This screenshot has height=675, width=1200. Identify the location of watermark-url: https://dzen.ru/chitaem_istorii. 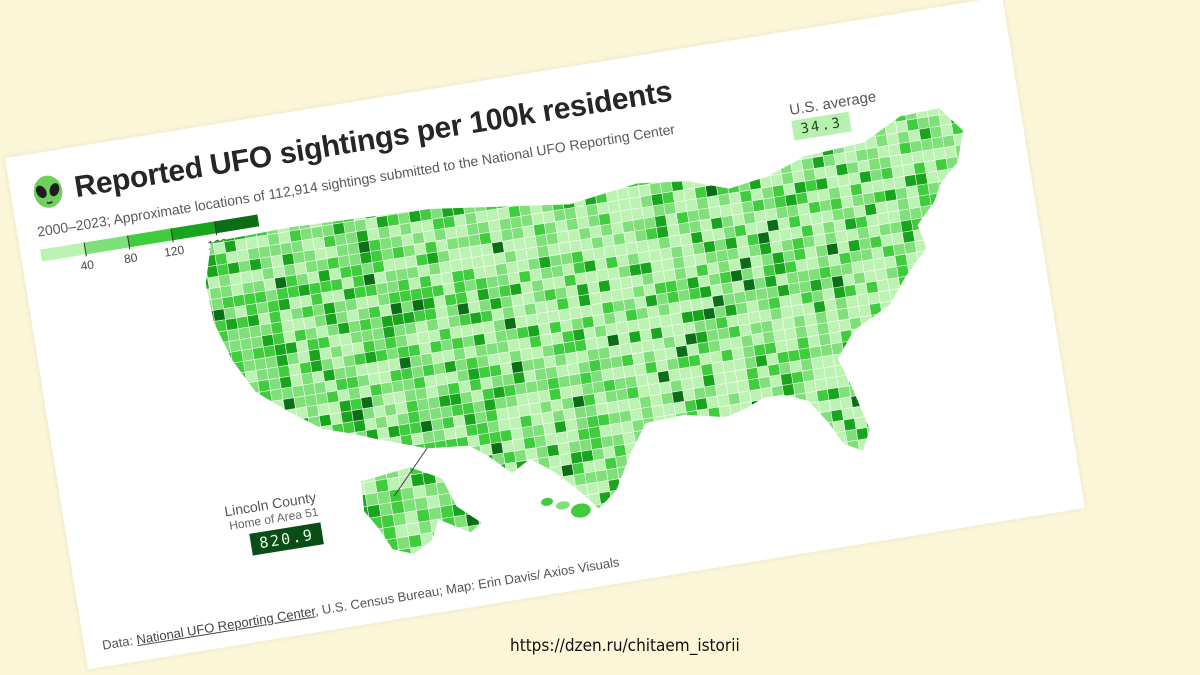
(625, 646).